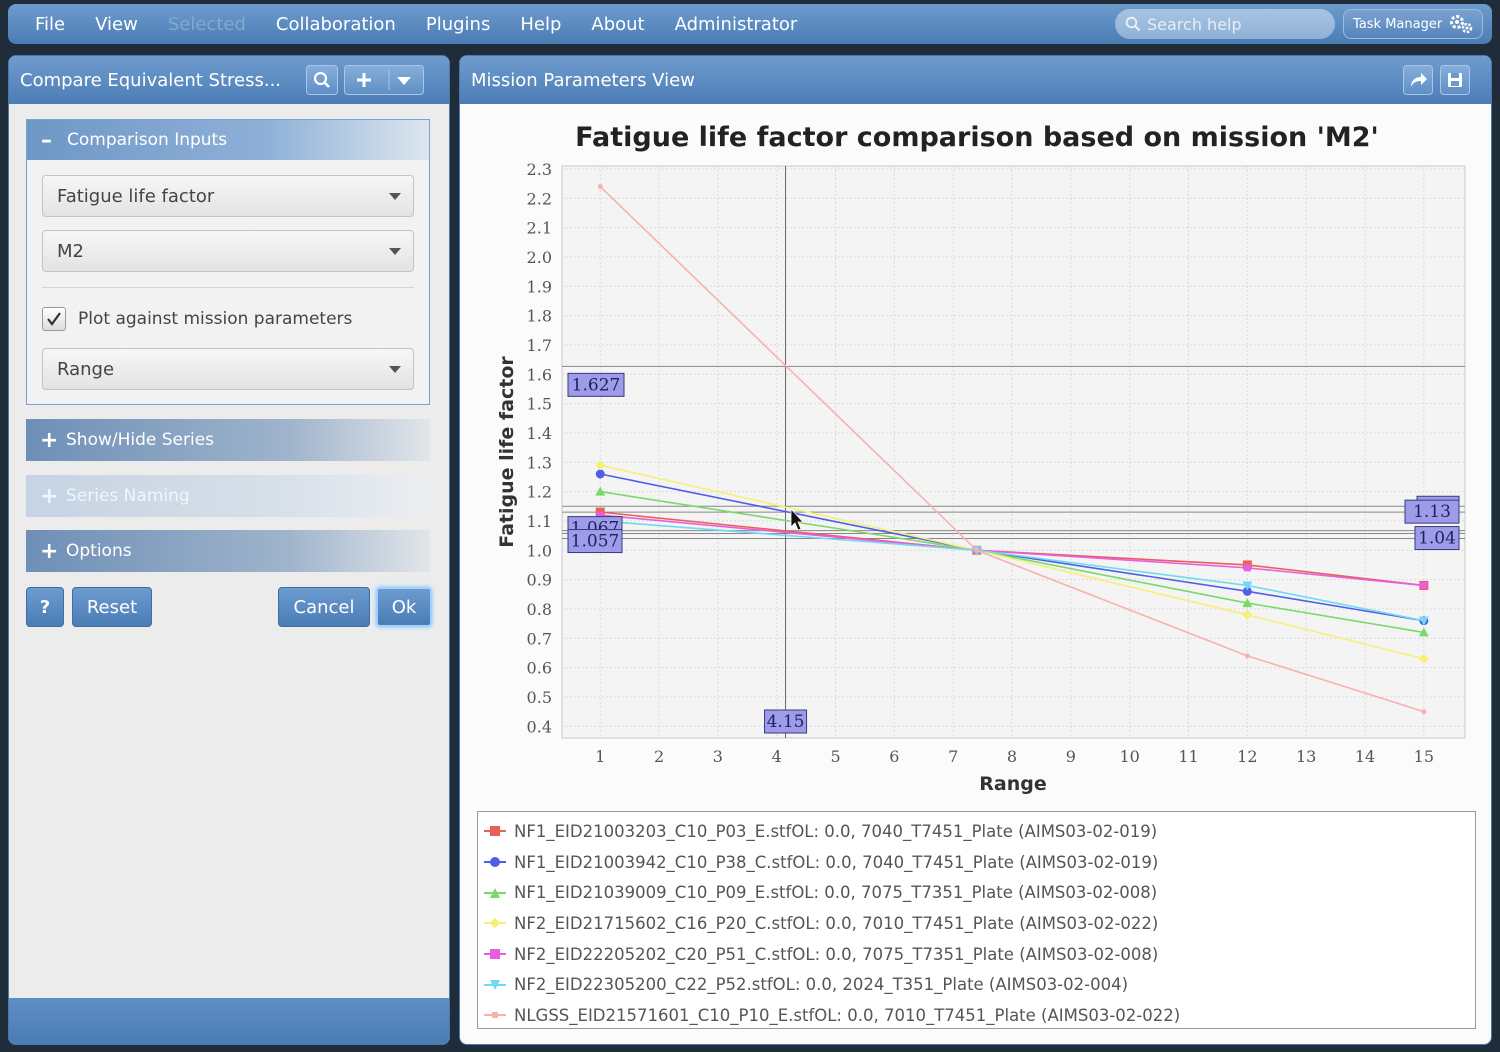 Image resolution: width=1500 pixels, height=1052 pixels. Describe the element at coordinates (541, 24) in the screenshot. I see `menu-help: Help` at that location.